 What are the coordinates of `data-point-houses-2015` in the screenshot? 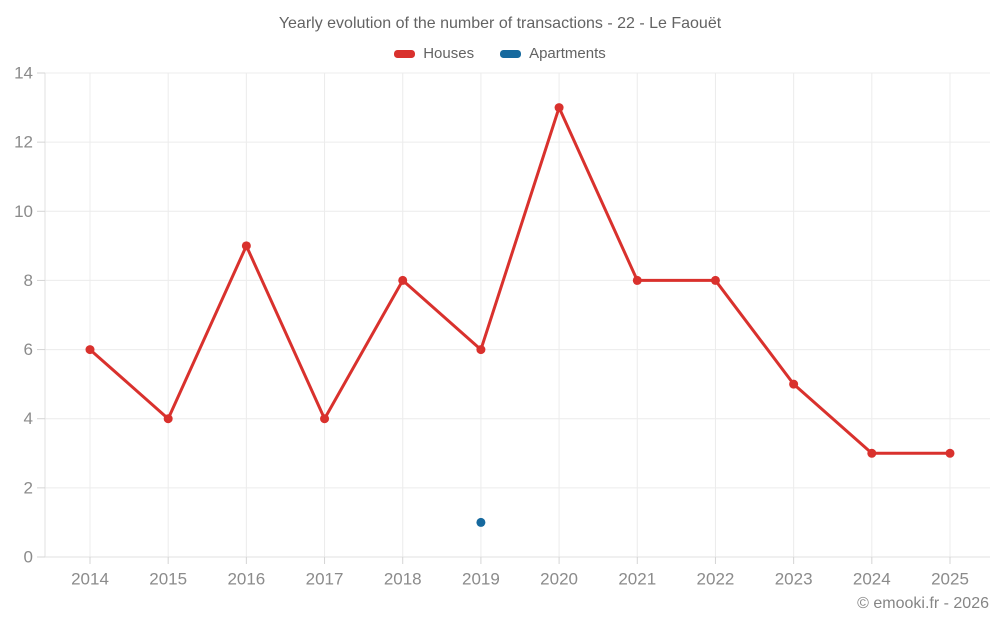 It's located at (168, 419).